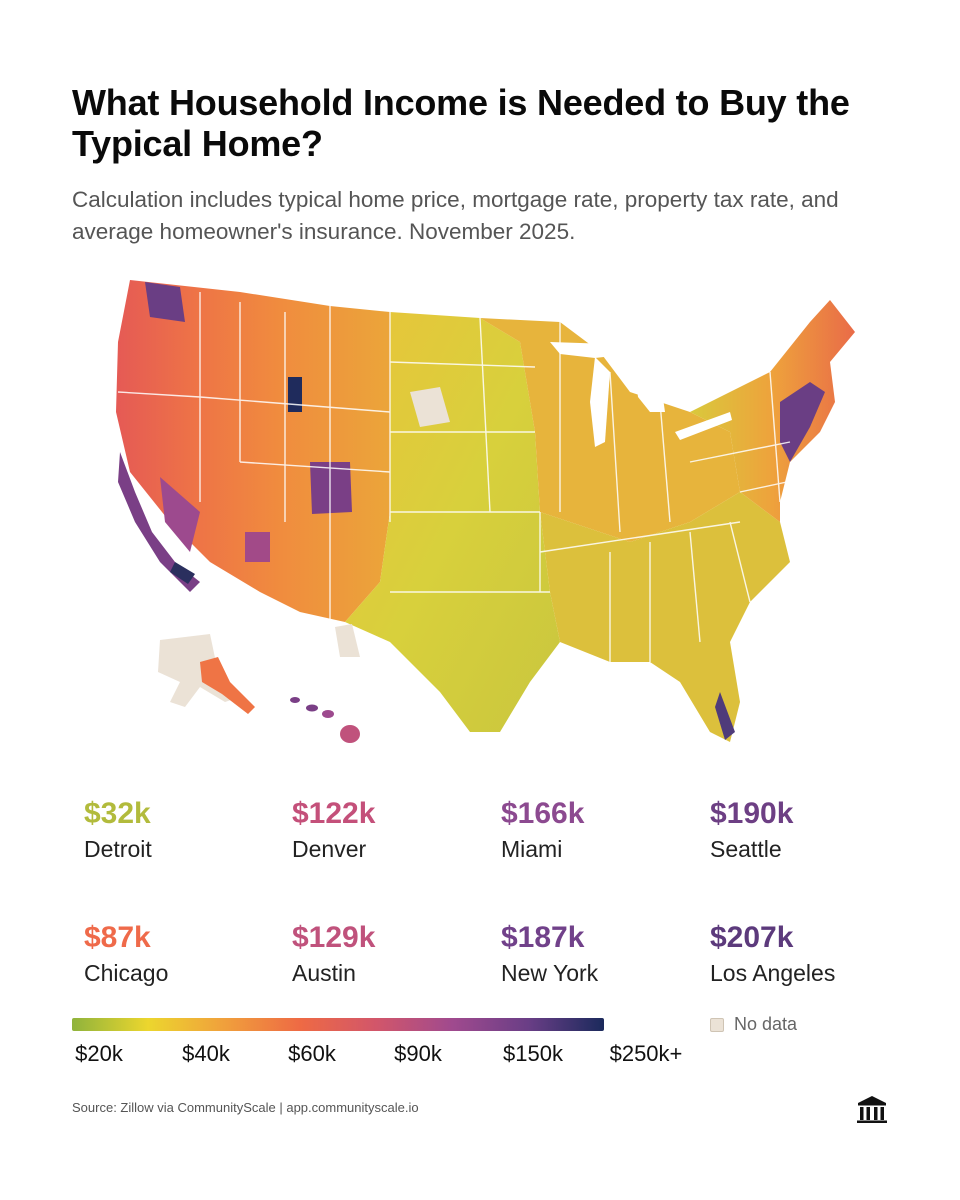 The image size is (960, 1200). Describe the element at coordinates (590, 350) in the screenshot. I see `lake-superior` at that location.